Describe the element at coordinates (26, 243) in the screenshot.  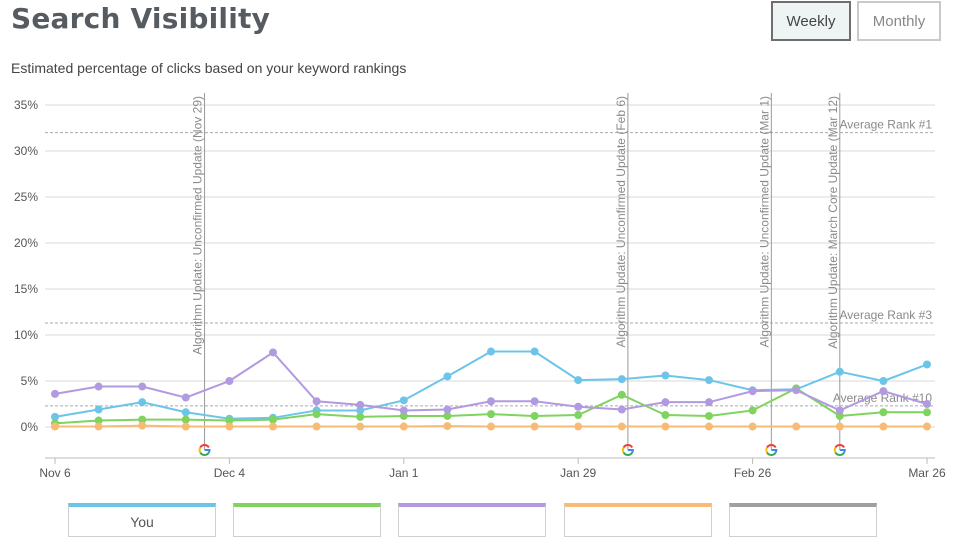
I see `y-tick-label: 20%` at that location.